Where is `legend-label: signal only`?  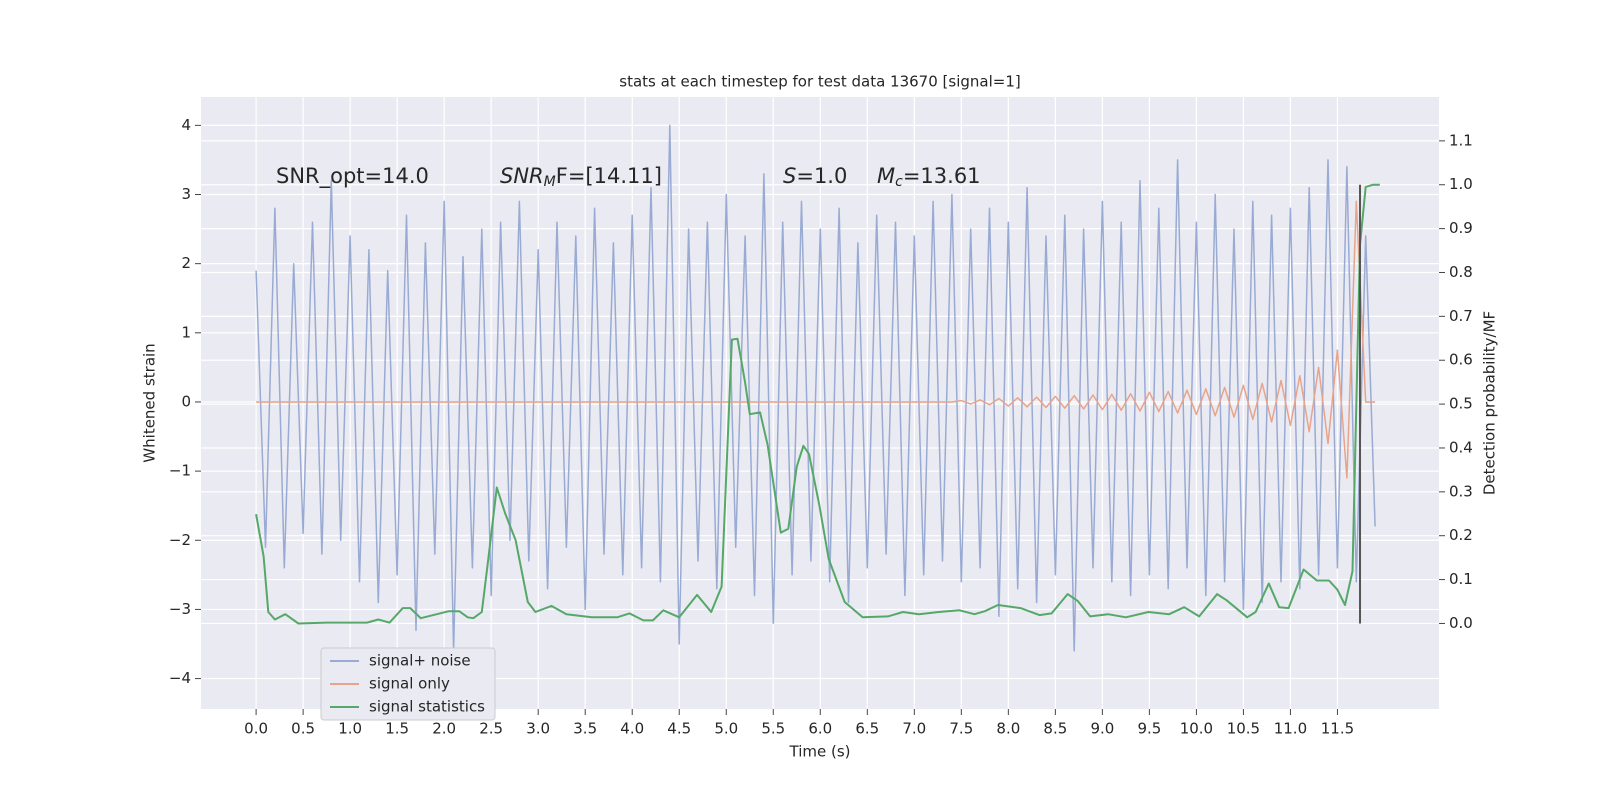 legend-label: signal only is located at coordinates (409, 684).